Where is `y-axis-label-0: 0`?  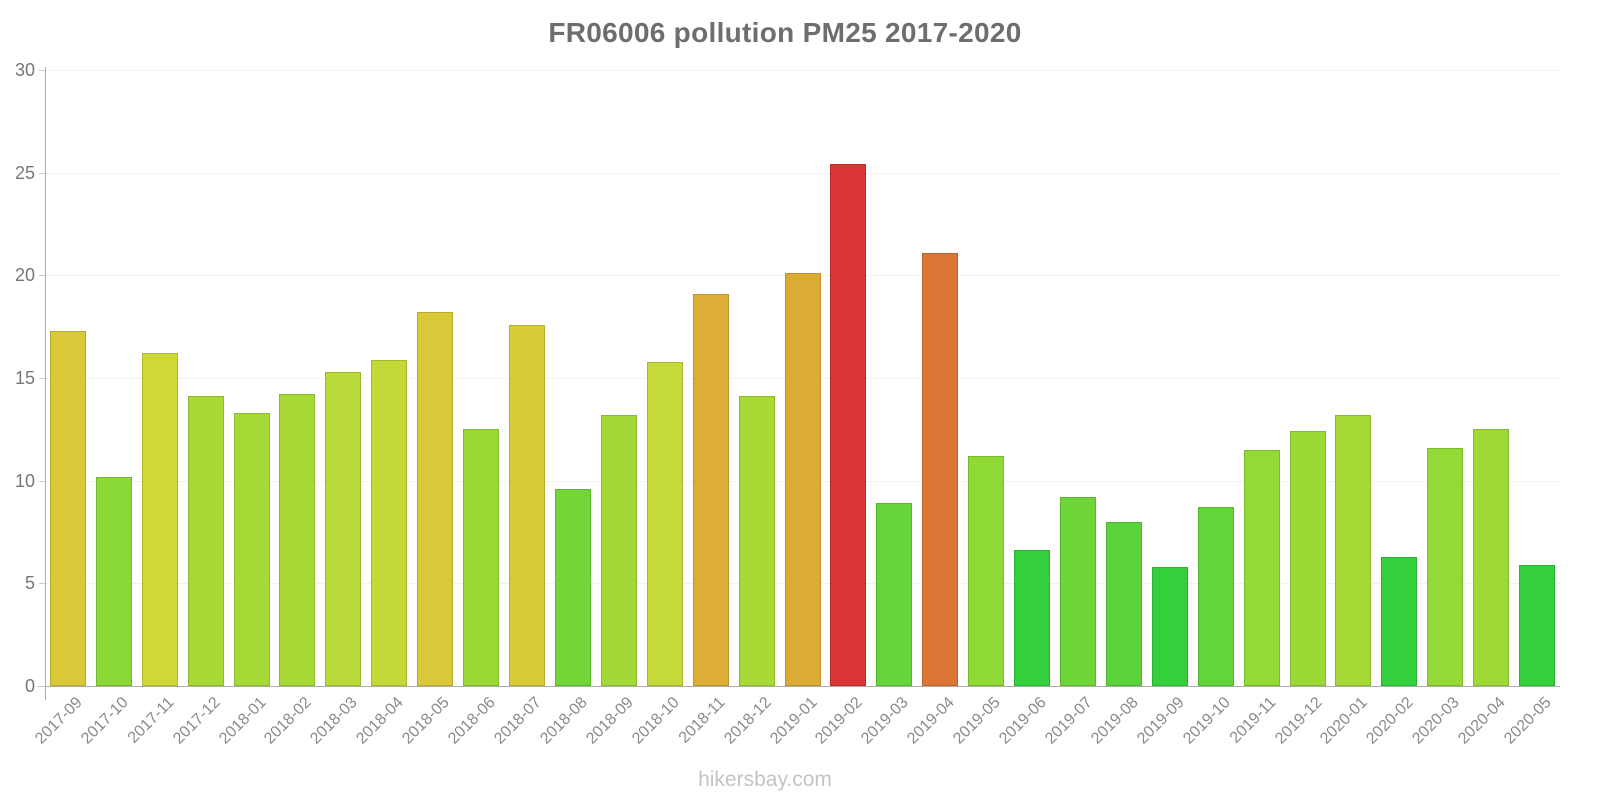
y-axis-label-0: 0 is located at coordinates (29, 686).